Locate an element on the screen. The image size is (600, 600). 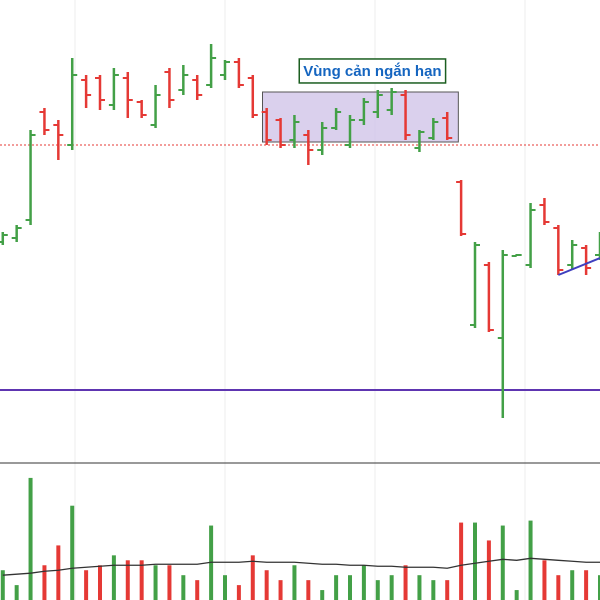
trendline is located at coordinates (578, 266).